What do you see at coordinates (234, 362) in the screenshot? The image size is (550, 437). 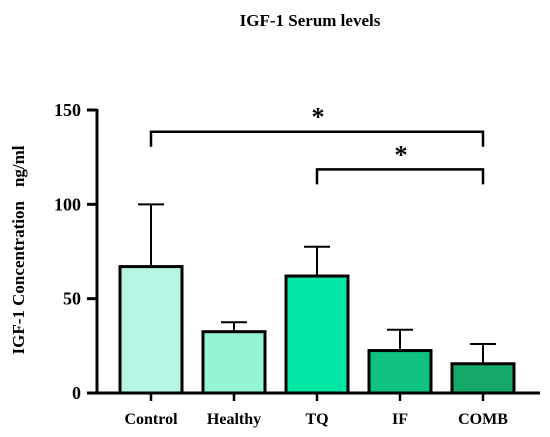 I see `bar-healthy` at bounding box center [234, 362].